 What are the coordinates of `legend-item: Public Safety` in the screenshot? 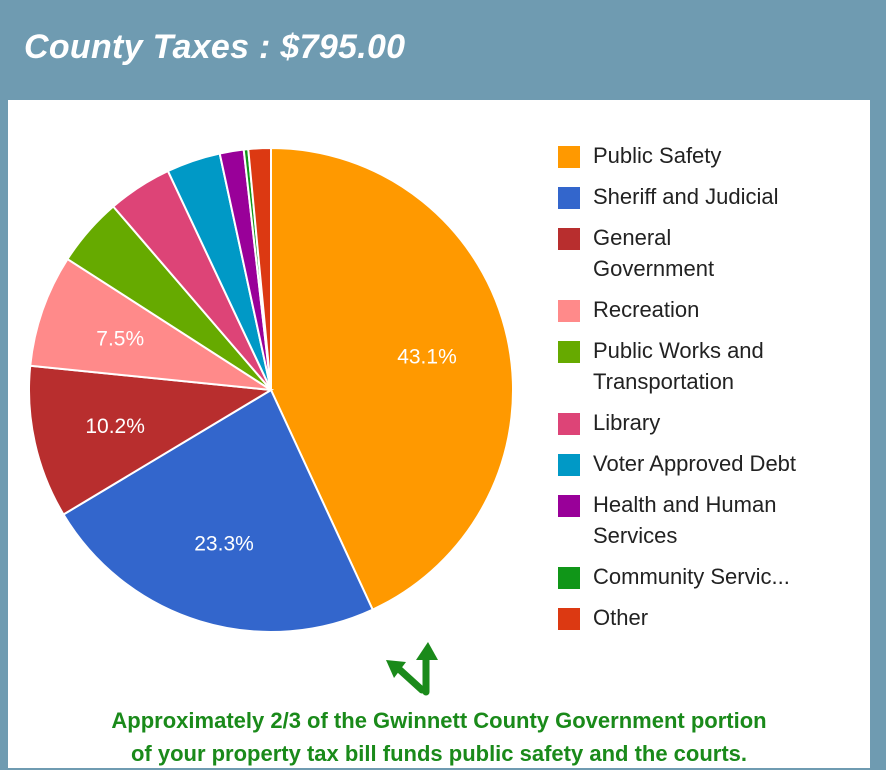 It's located at (708, 157).